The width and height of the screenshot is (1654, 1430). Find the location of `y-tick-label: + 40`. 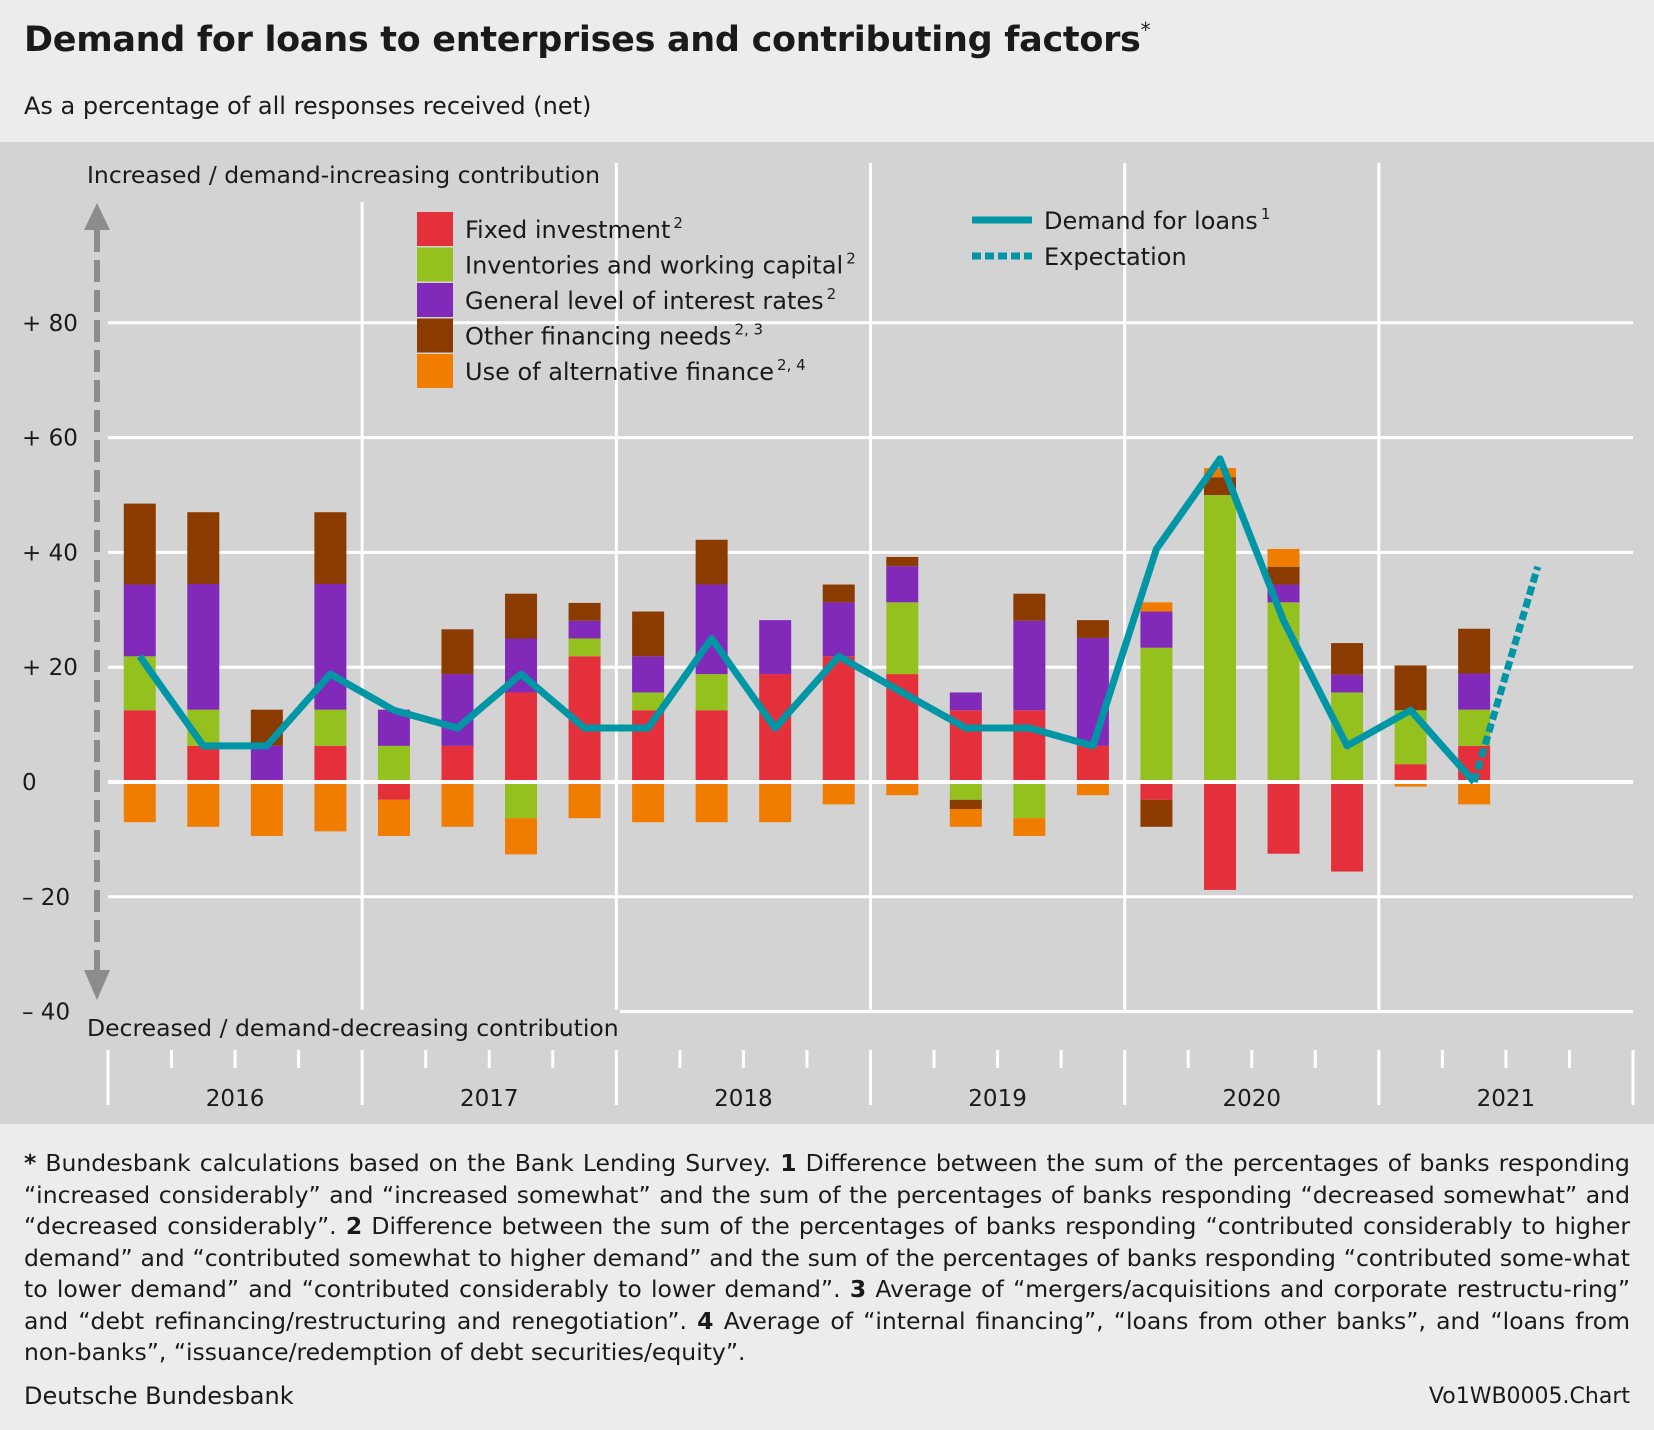

y-tick-label: + 40 is located at coordinates (50, 553).